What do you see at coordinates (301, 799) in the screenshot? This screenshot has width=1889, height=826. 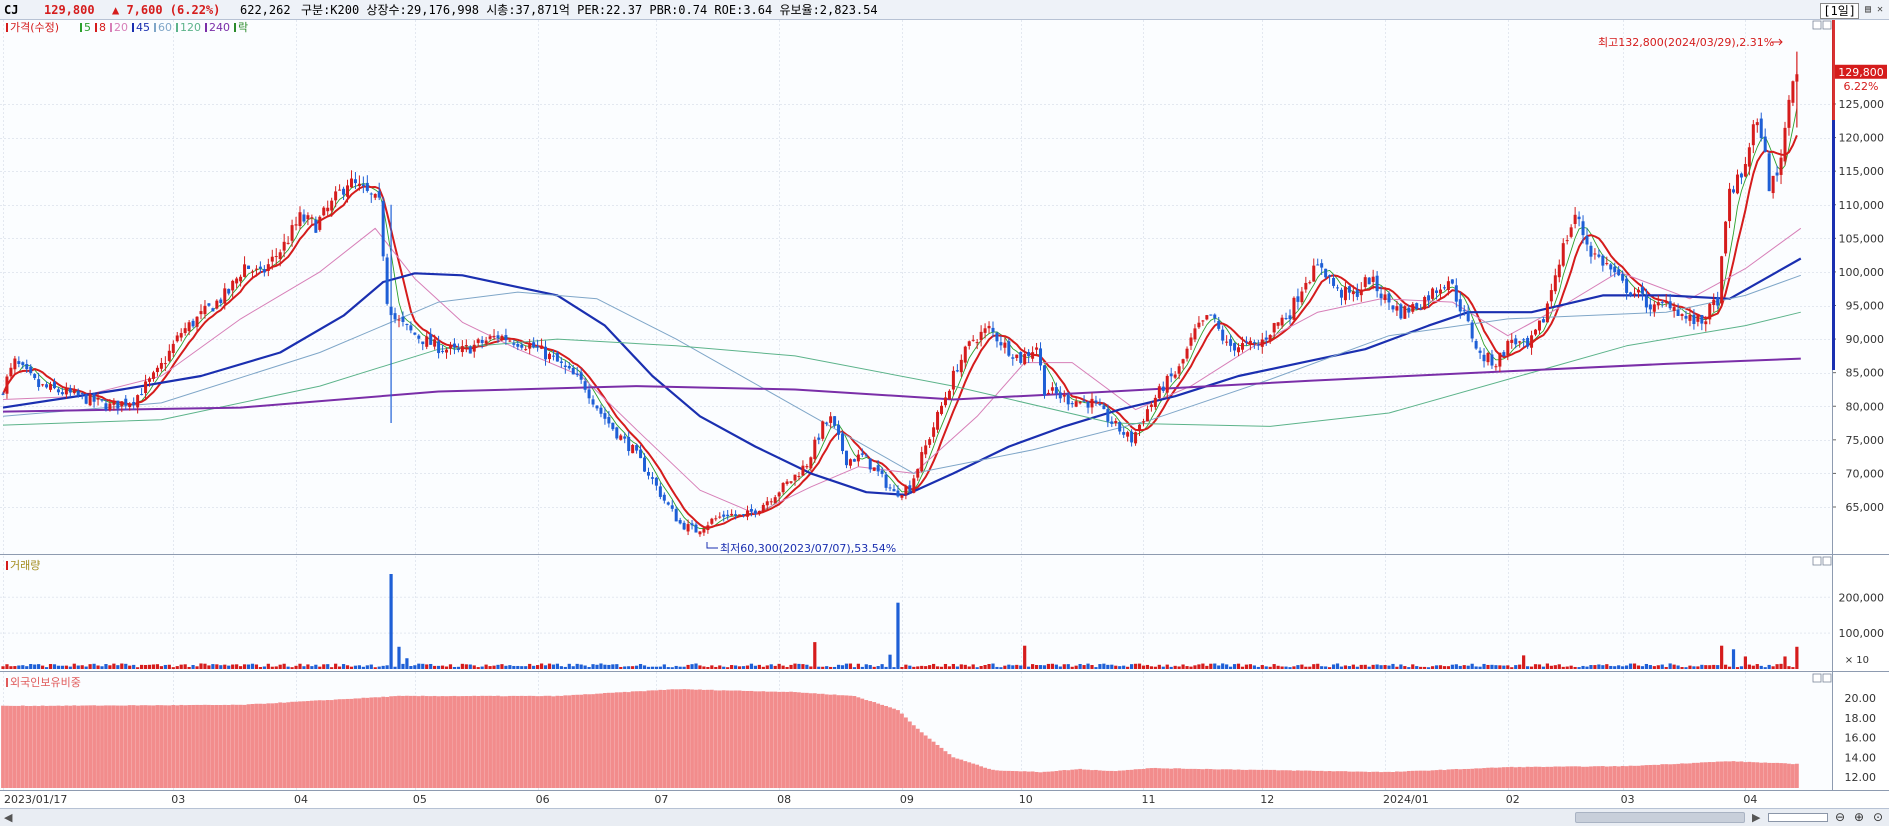 I see `x-tick-label: 04` at bounding box center [301, 799].